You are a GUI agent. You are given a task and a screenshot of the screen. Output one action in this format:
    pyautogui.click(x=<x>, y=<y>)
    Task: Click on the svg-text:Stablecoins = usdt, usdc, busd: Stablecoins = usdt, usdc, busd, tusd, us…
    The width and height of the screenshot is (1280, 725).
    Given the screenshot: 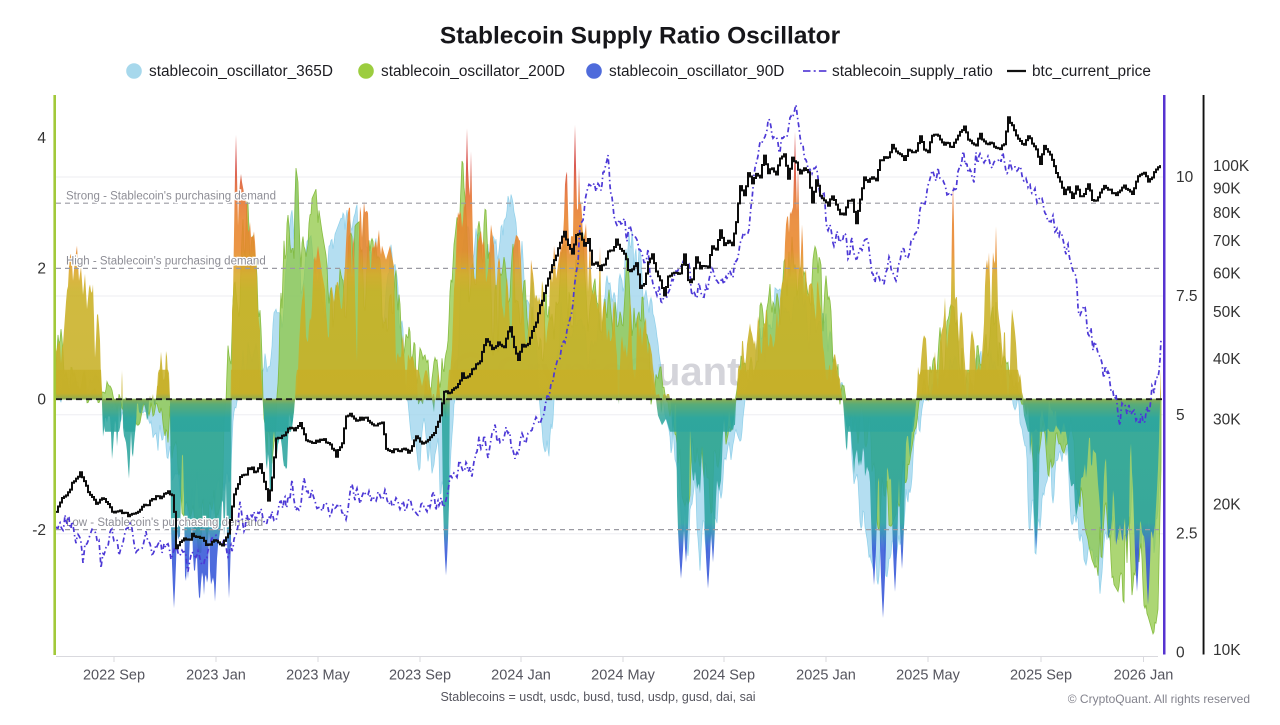 What is the action you would take?
    pyautogui.click(x=597, y=697)
    